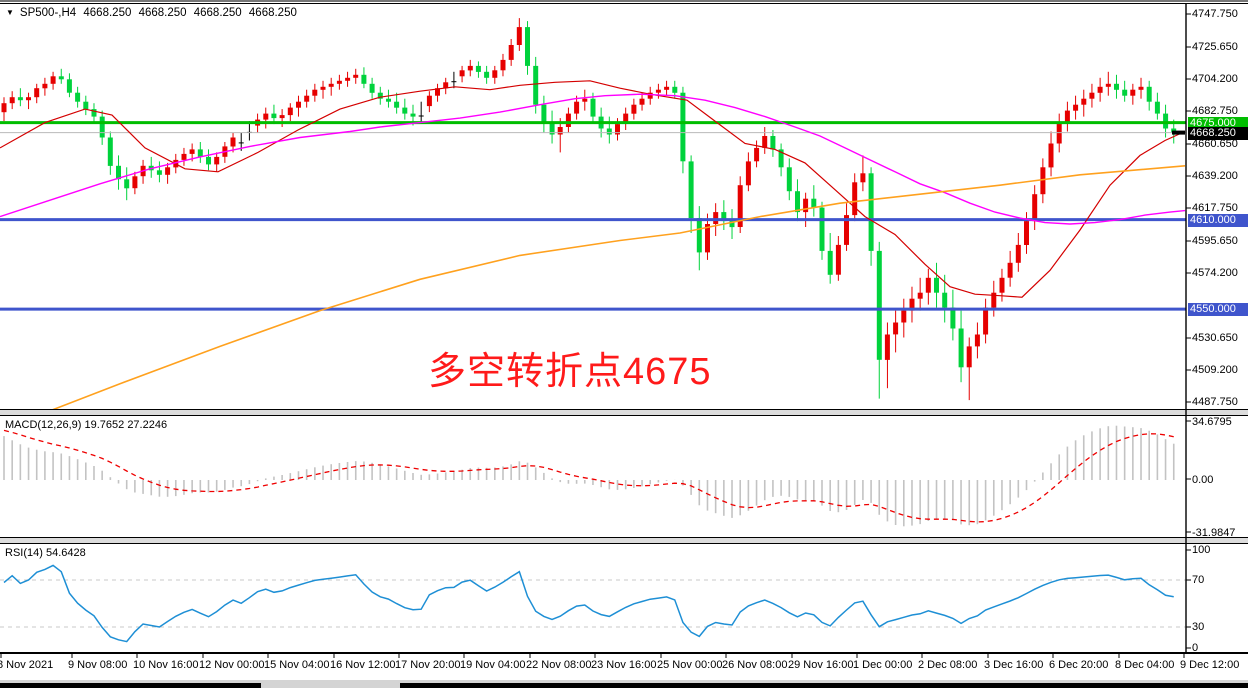 This screenshot has width=1248, height=688. Describe the element at coordinates (1215, 273) in the screenshot. I see `price-tick-label: 4574.200` at that location.